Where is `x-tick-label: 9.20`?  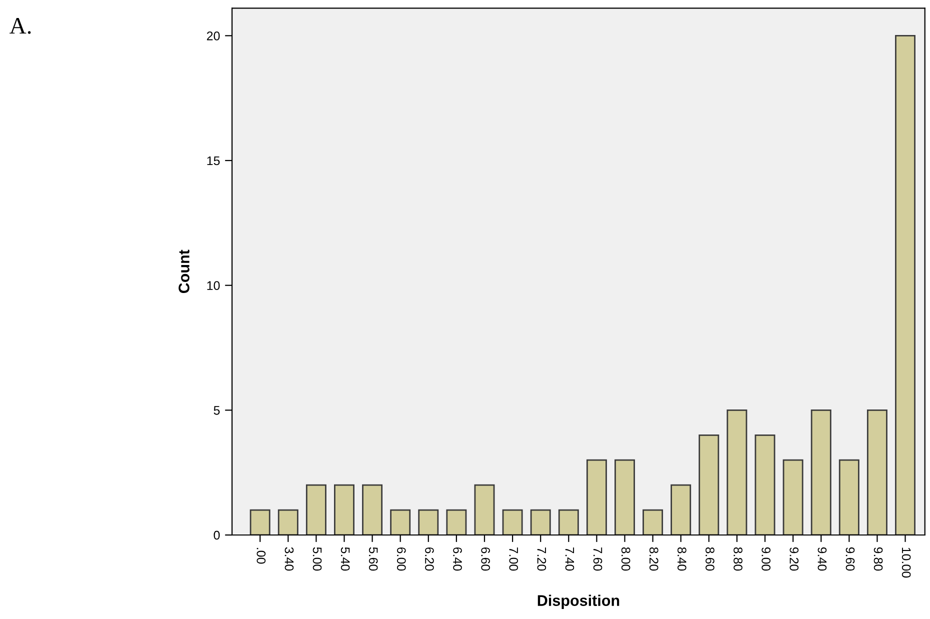 x-tick-label: 9.20 is located at coordinates (794, 559).